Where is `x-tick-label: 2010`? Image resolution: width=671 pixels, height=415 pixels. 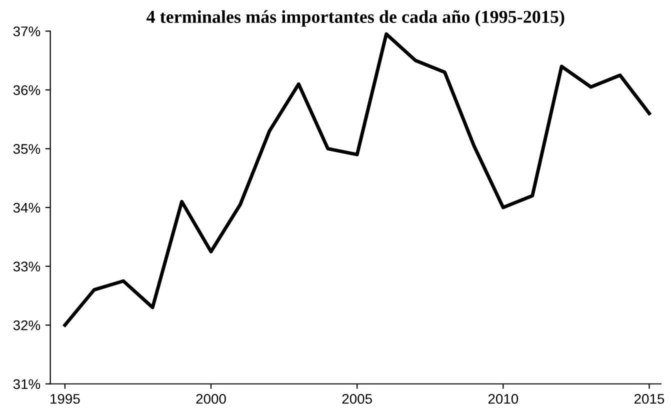
x-tick-label: 2010 is located at coordinates (503, 399).